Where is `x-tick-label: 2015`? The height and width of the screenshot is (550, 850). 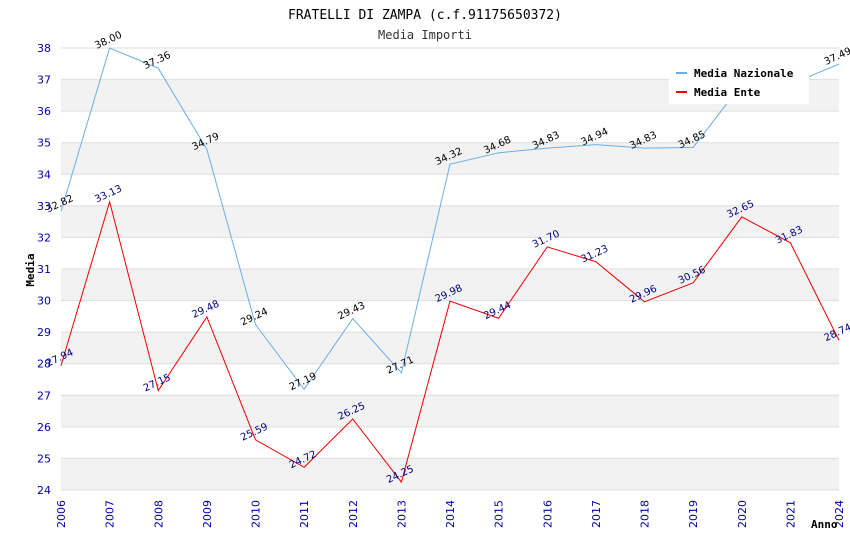
x-tick-label: 2015 is located at coordinates (499, 514).